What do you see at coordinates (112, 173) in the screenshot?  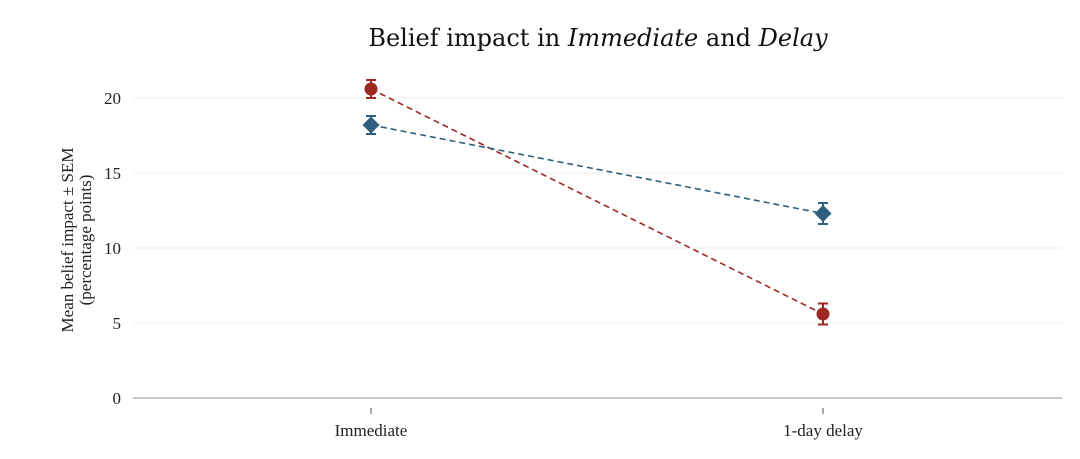 I see `y-tick-label-15: 15` at bounding box center [112, 173].